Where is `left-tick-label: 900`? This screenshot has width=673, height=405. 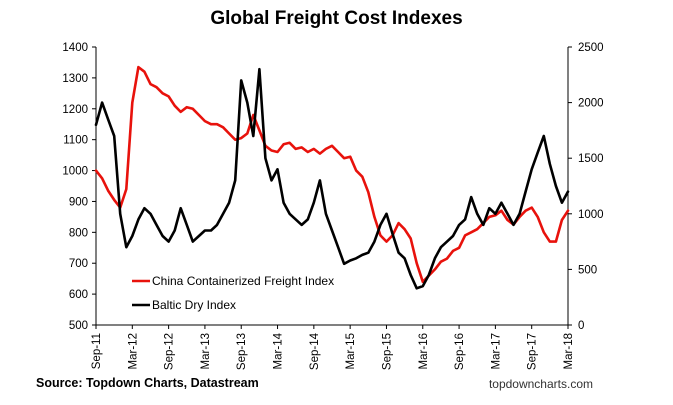 left-tick-label: 900 is located at coordinates (78, 202).